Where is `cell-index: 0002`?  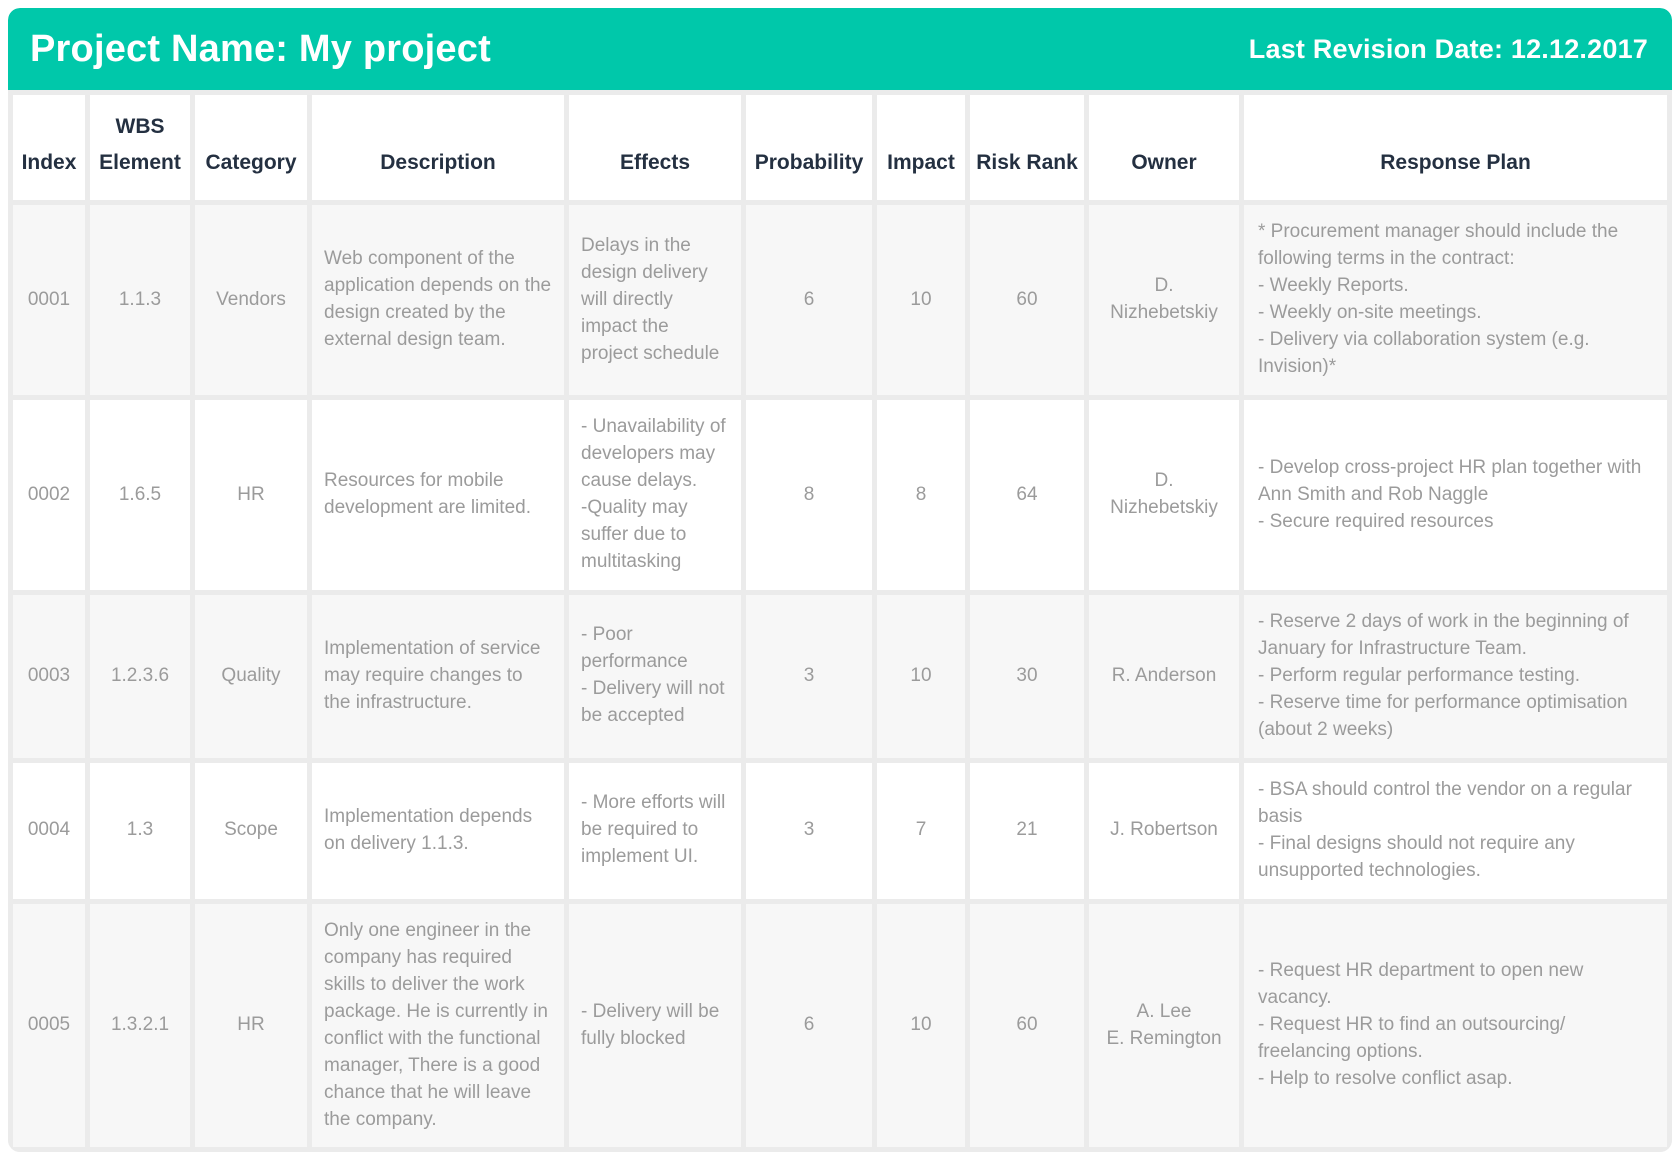 cell-index: 0002 is located at coordinates (49, 495).